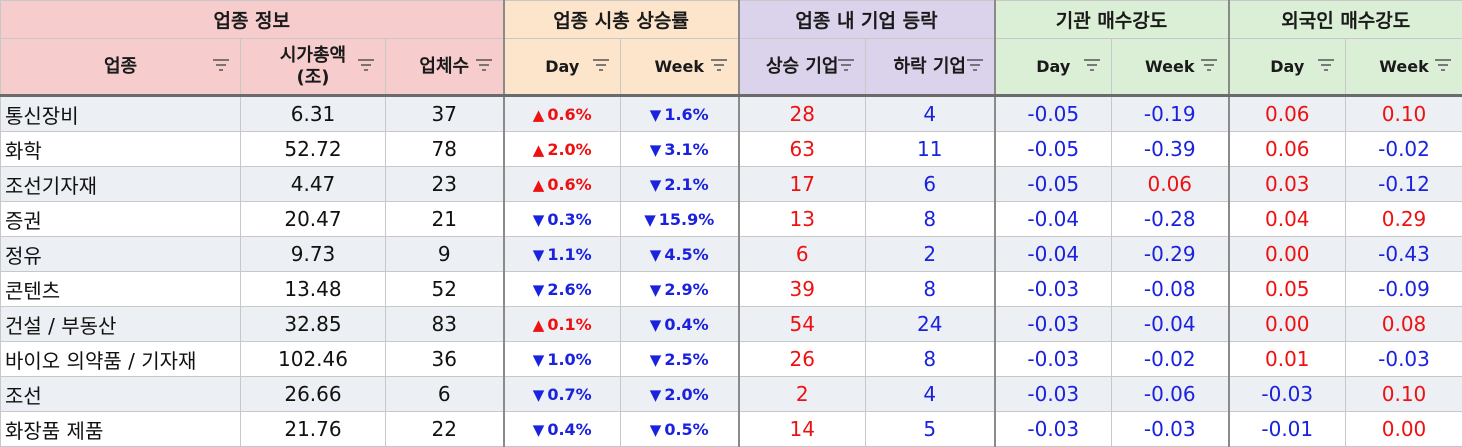 This screenshot has height=447, width=1462. Describe the element at coordinates (1112, 20) in the screenshot. I see `group-institution-strength: 기관 매수강도` at that location.